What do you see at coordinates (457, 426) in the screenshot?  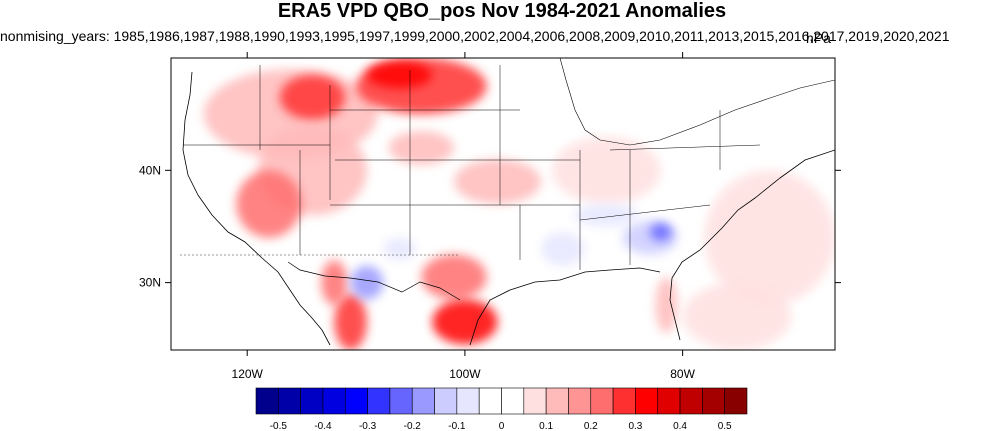 I see `colorbar-label: -0.1` at bounding box center [457, 426].